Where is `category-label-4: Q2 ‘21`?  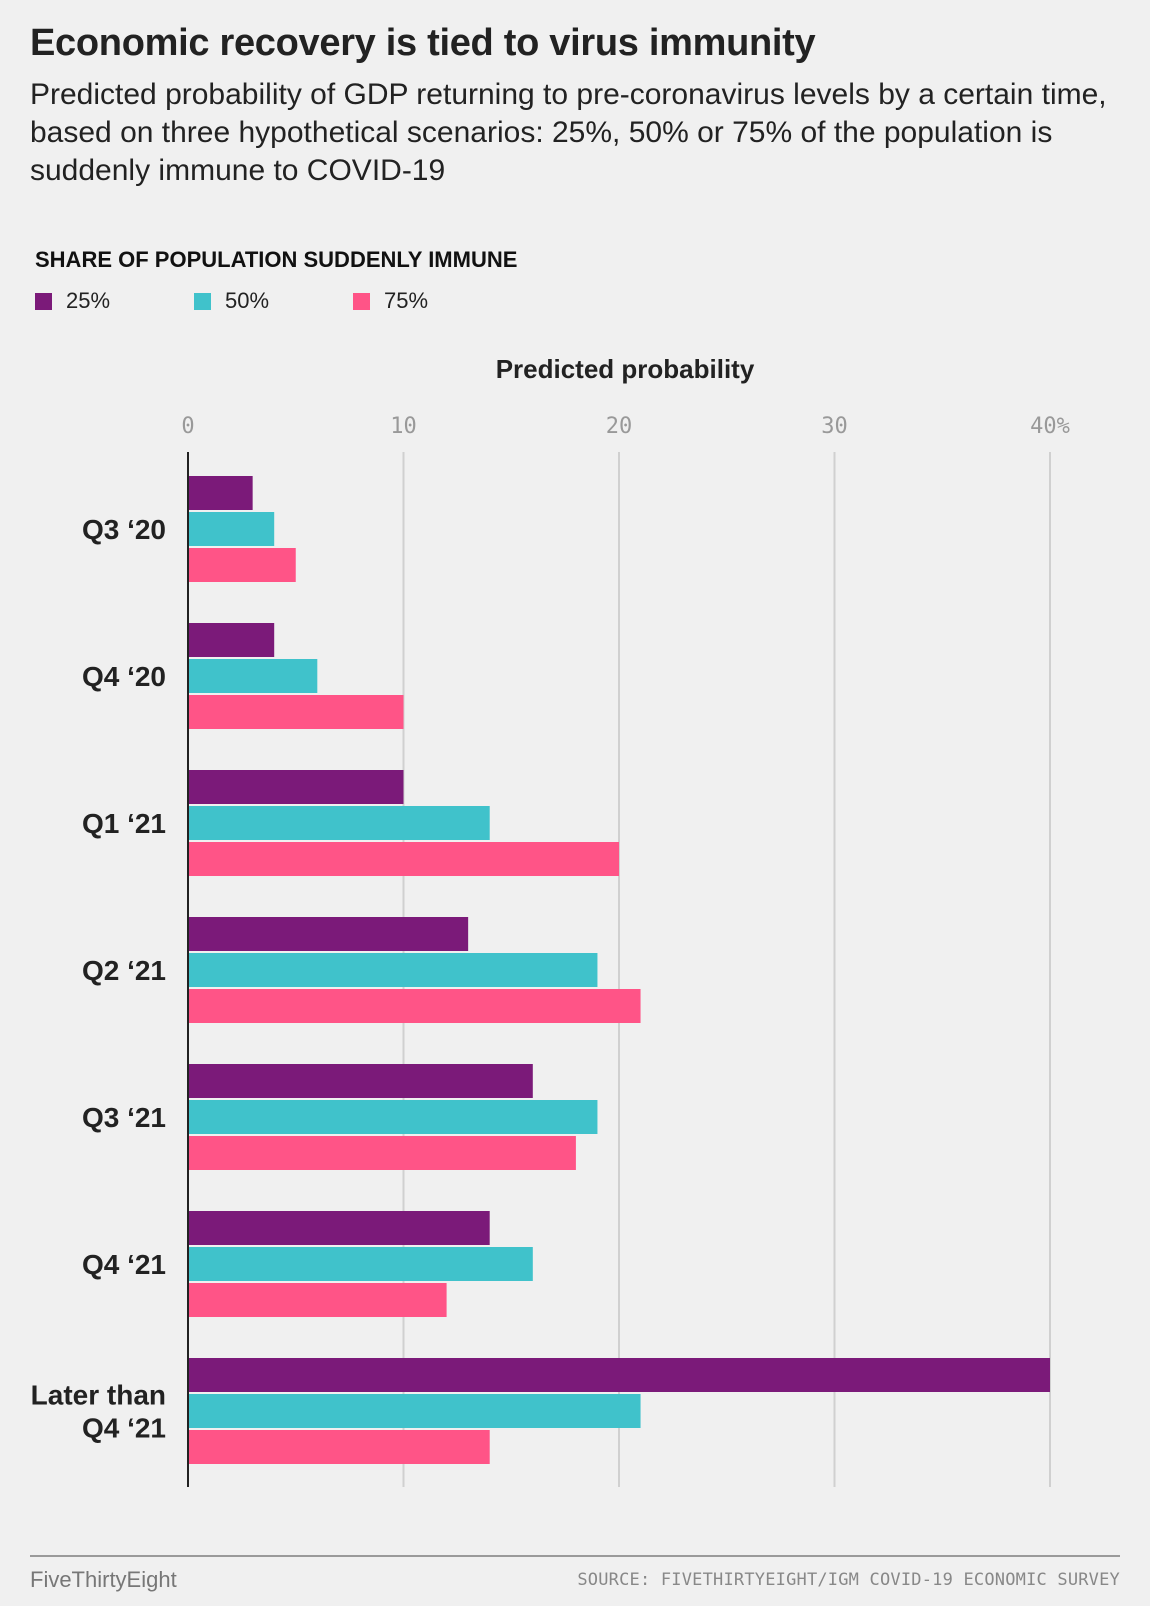 category-label-4: Q2 ‘21 is located at coordinates (124, 970).